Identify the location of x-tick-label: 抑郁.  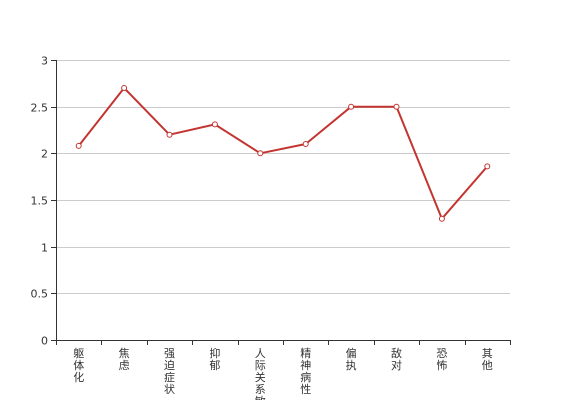
(214, 359).